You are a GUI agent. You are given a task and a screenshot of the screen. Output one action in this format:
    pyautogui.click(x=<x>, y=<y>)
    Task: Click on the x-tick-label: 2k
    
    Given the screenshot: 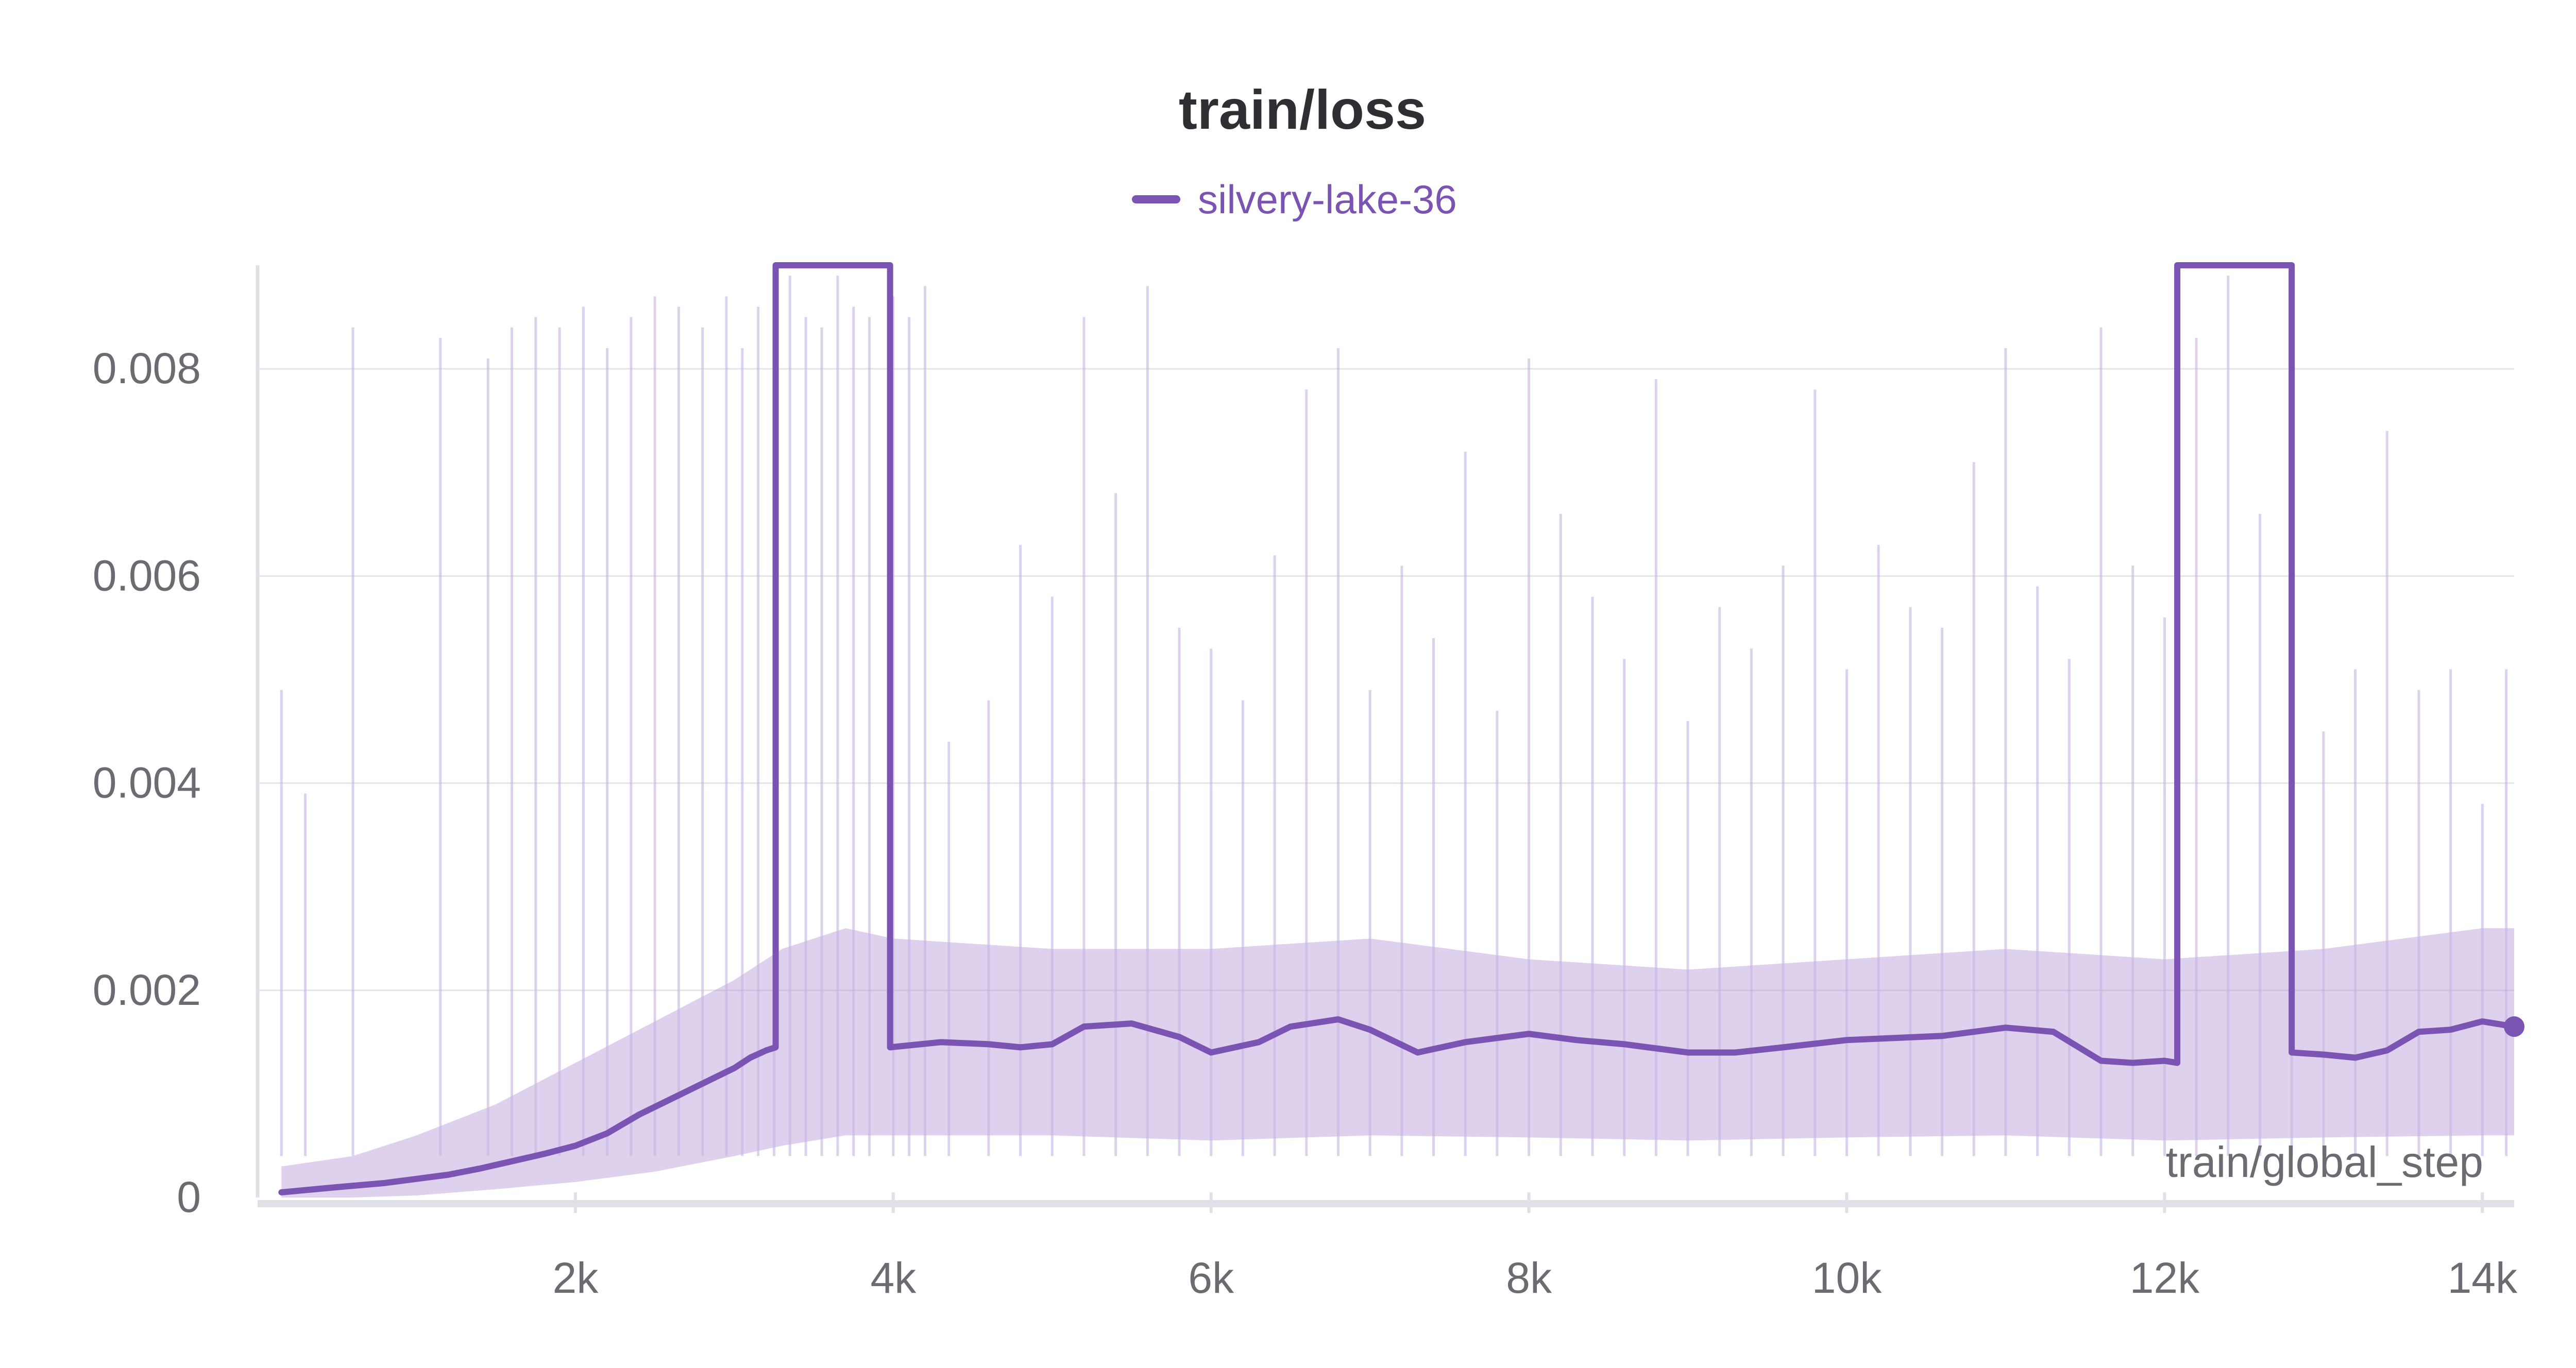 What is the action you would take?
    pyautogui.click(x=576, y=1278)
    